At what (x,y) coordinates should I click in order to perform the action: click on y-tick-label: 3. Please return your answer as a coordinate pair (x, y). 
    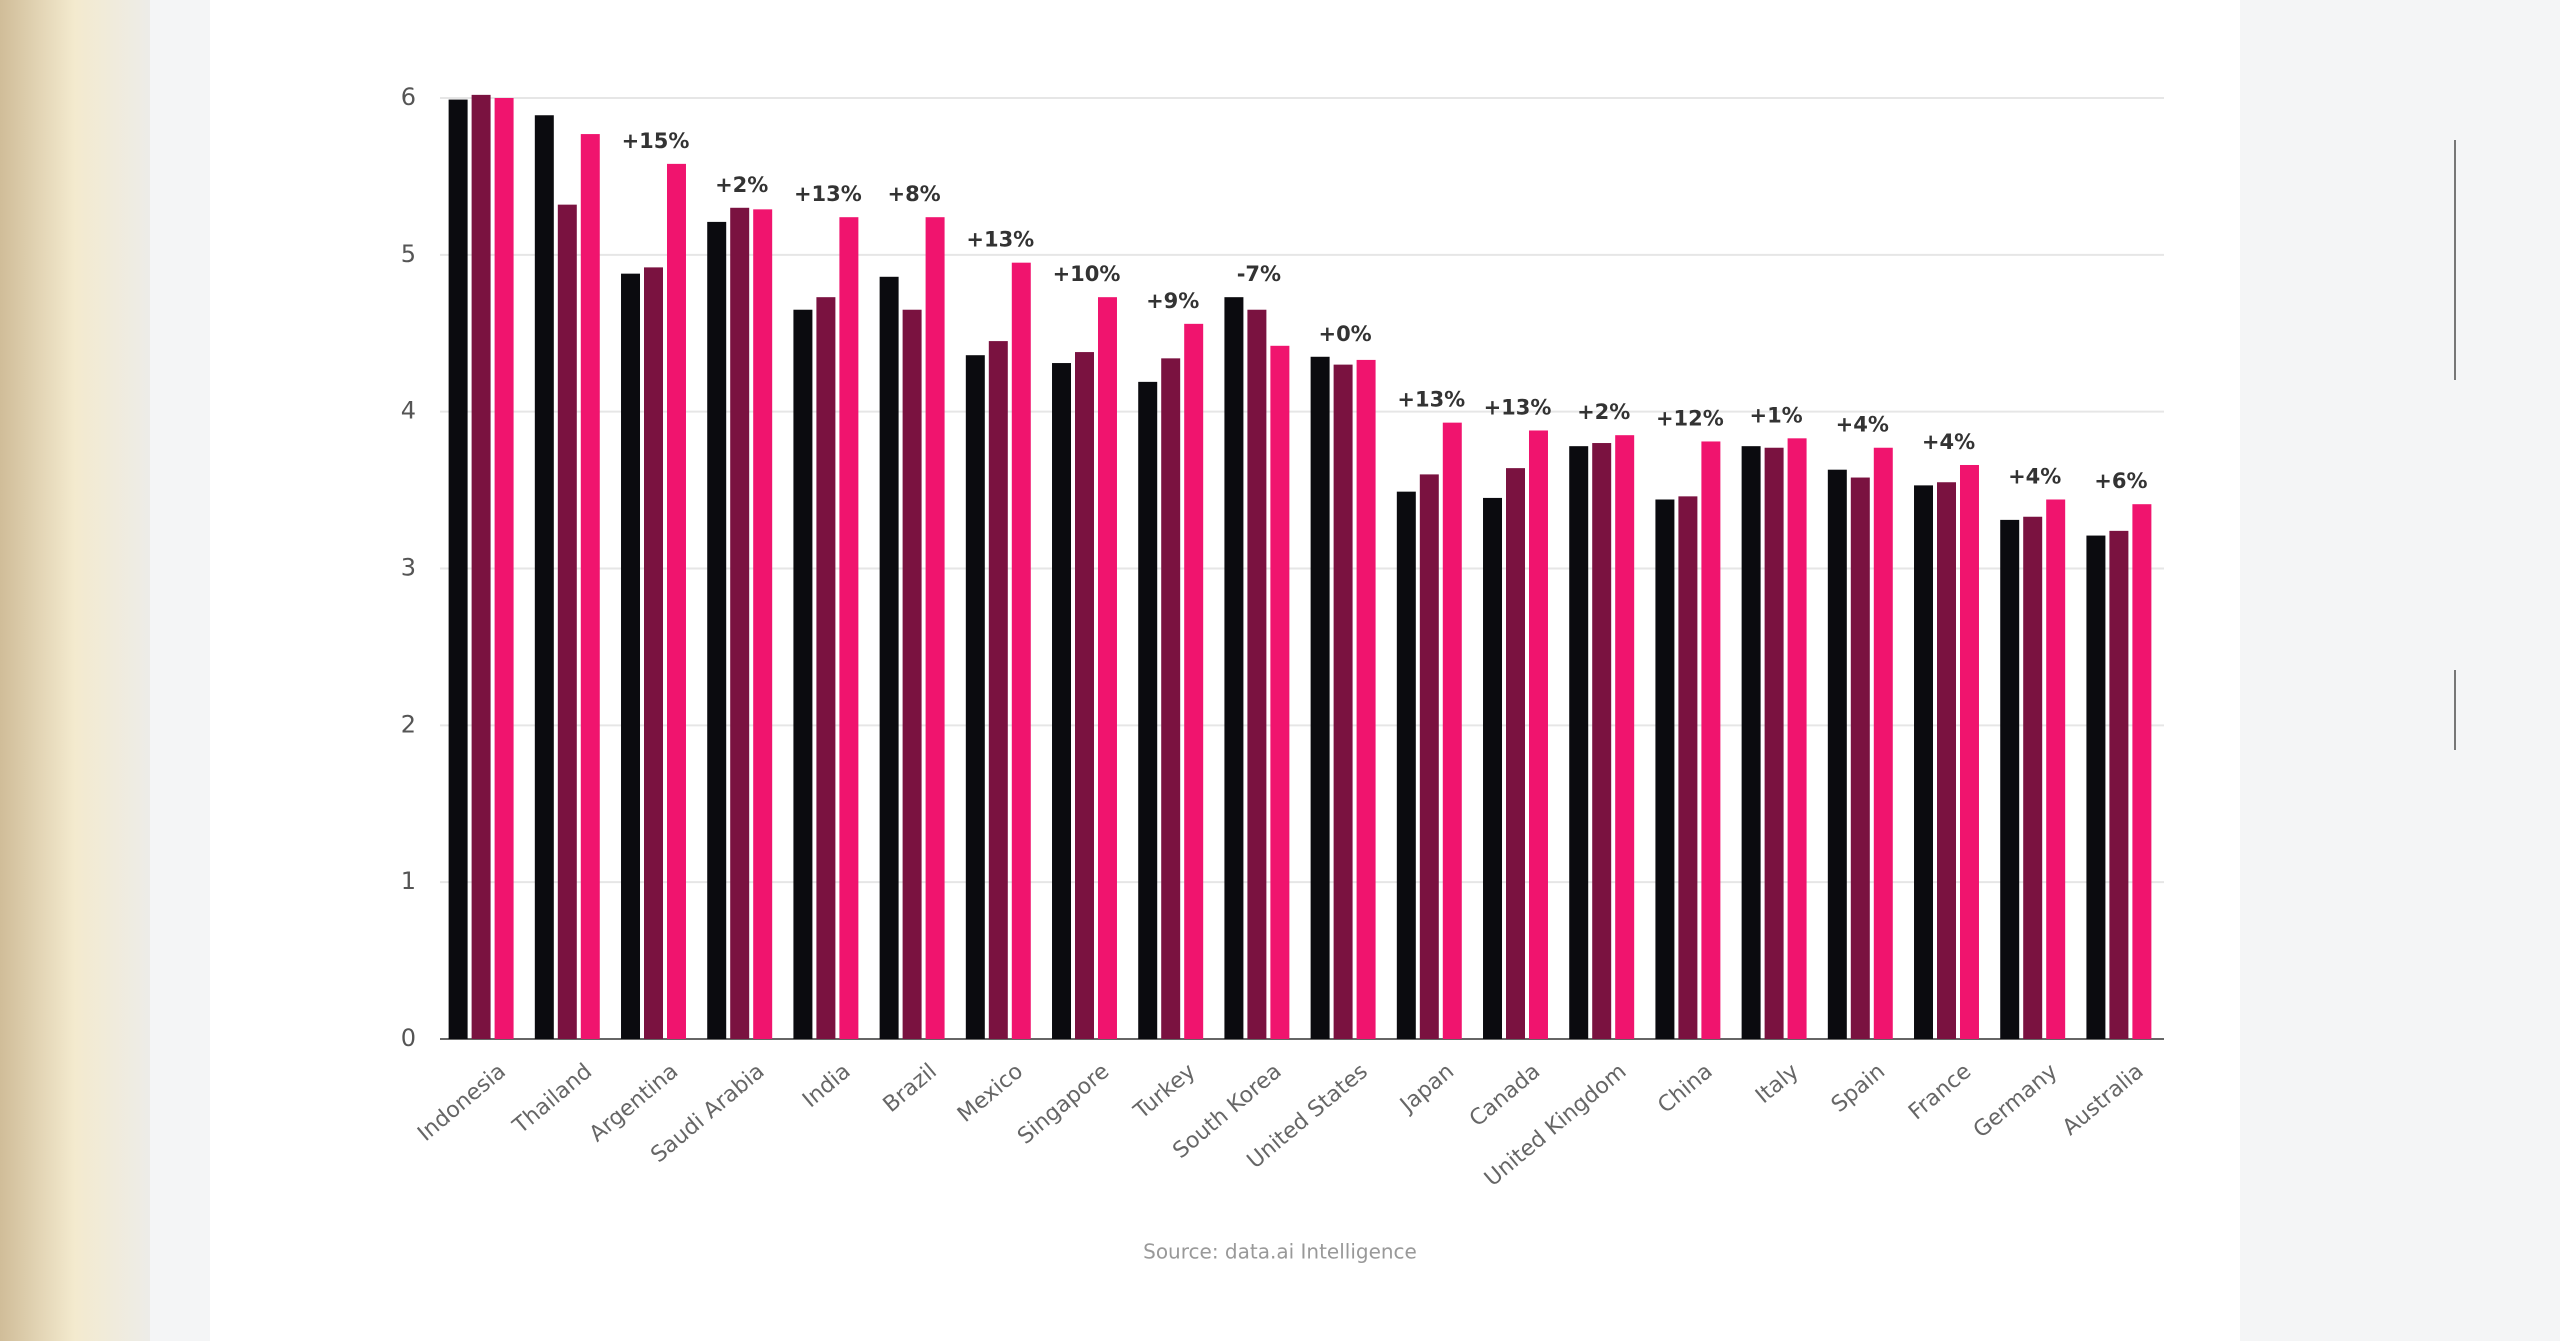
    Looking at the image, I should click on (408, 568).